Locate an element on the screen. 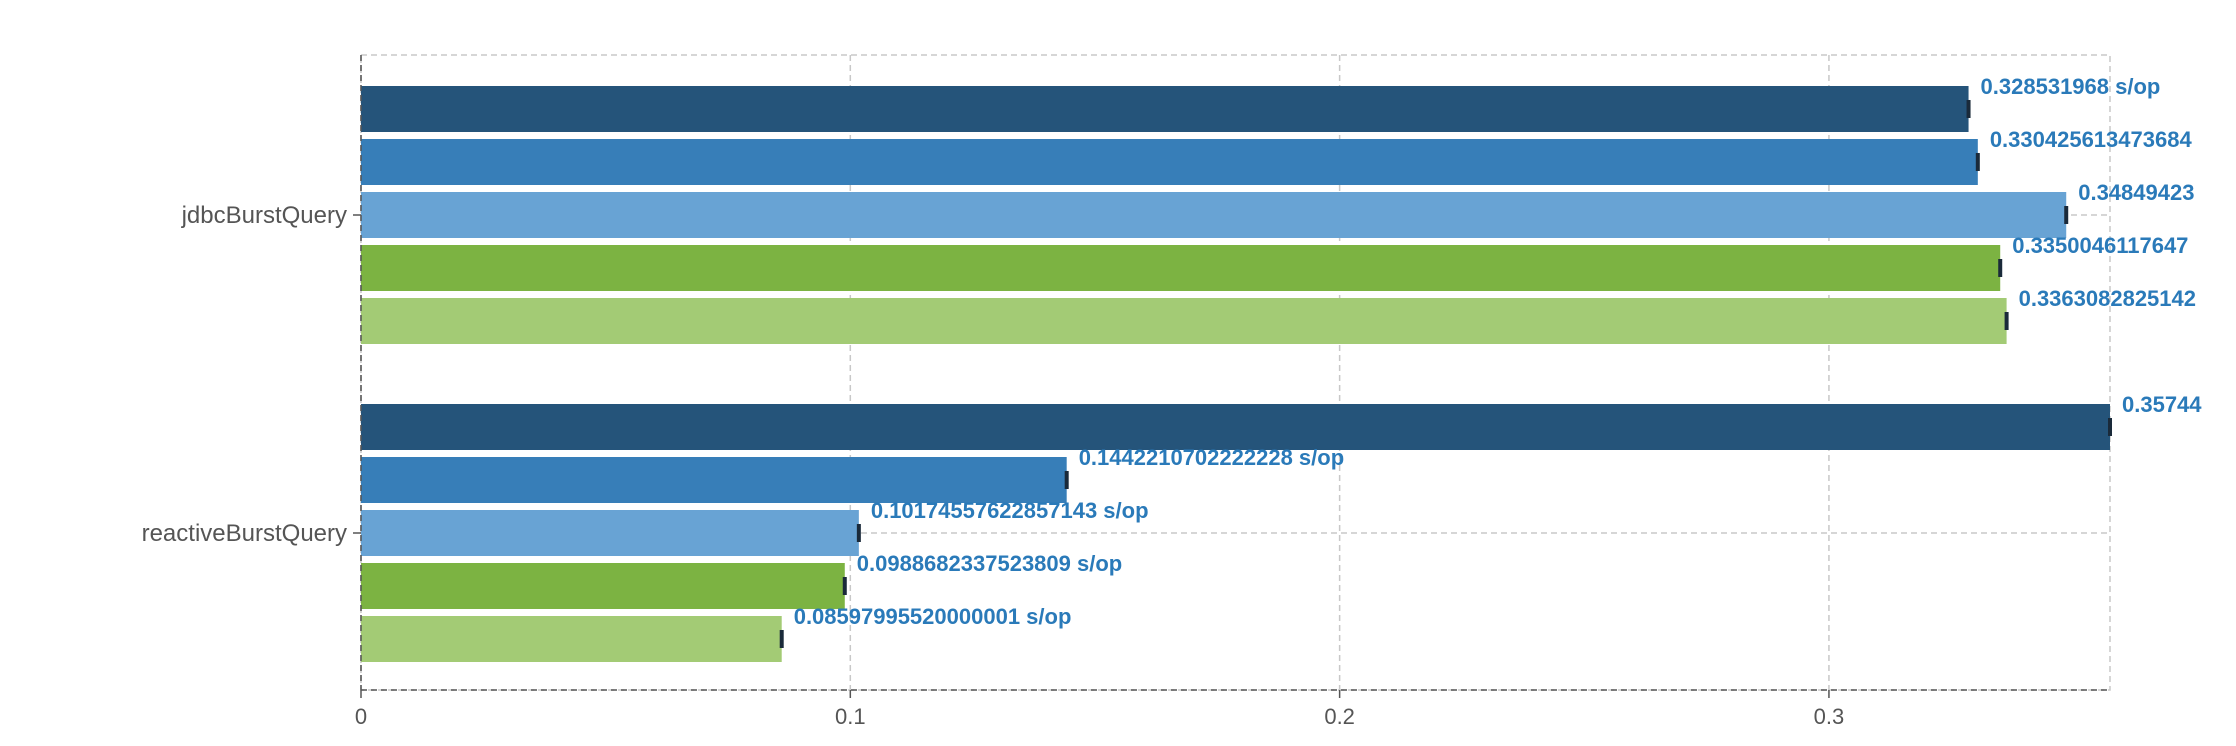 This screenshot has width=2236, height=746. category-label: jdbcBurstQuery is located at coordinates (264, 215).